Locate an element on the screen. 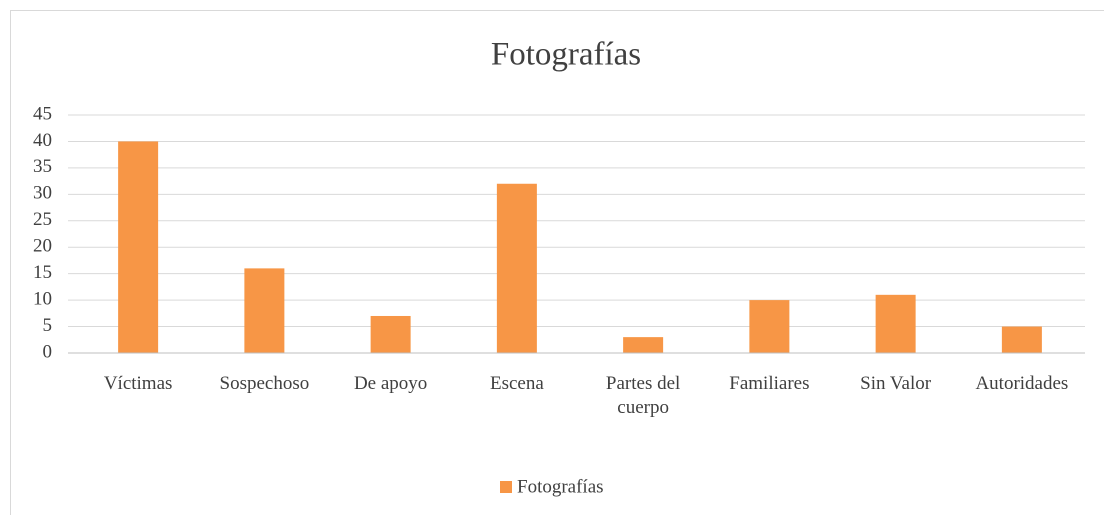 The width and height of the screenshot is (1104, 515). x-tick-label: De apoyo is located at coordinates (390, 383).